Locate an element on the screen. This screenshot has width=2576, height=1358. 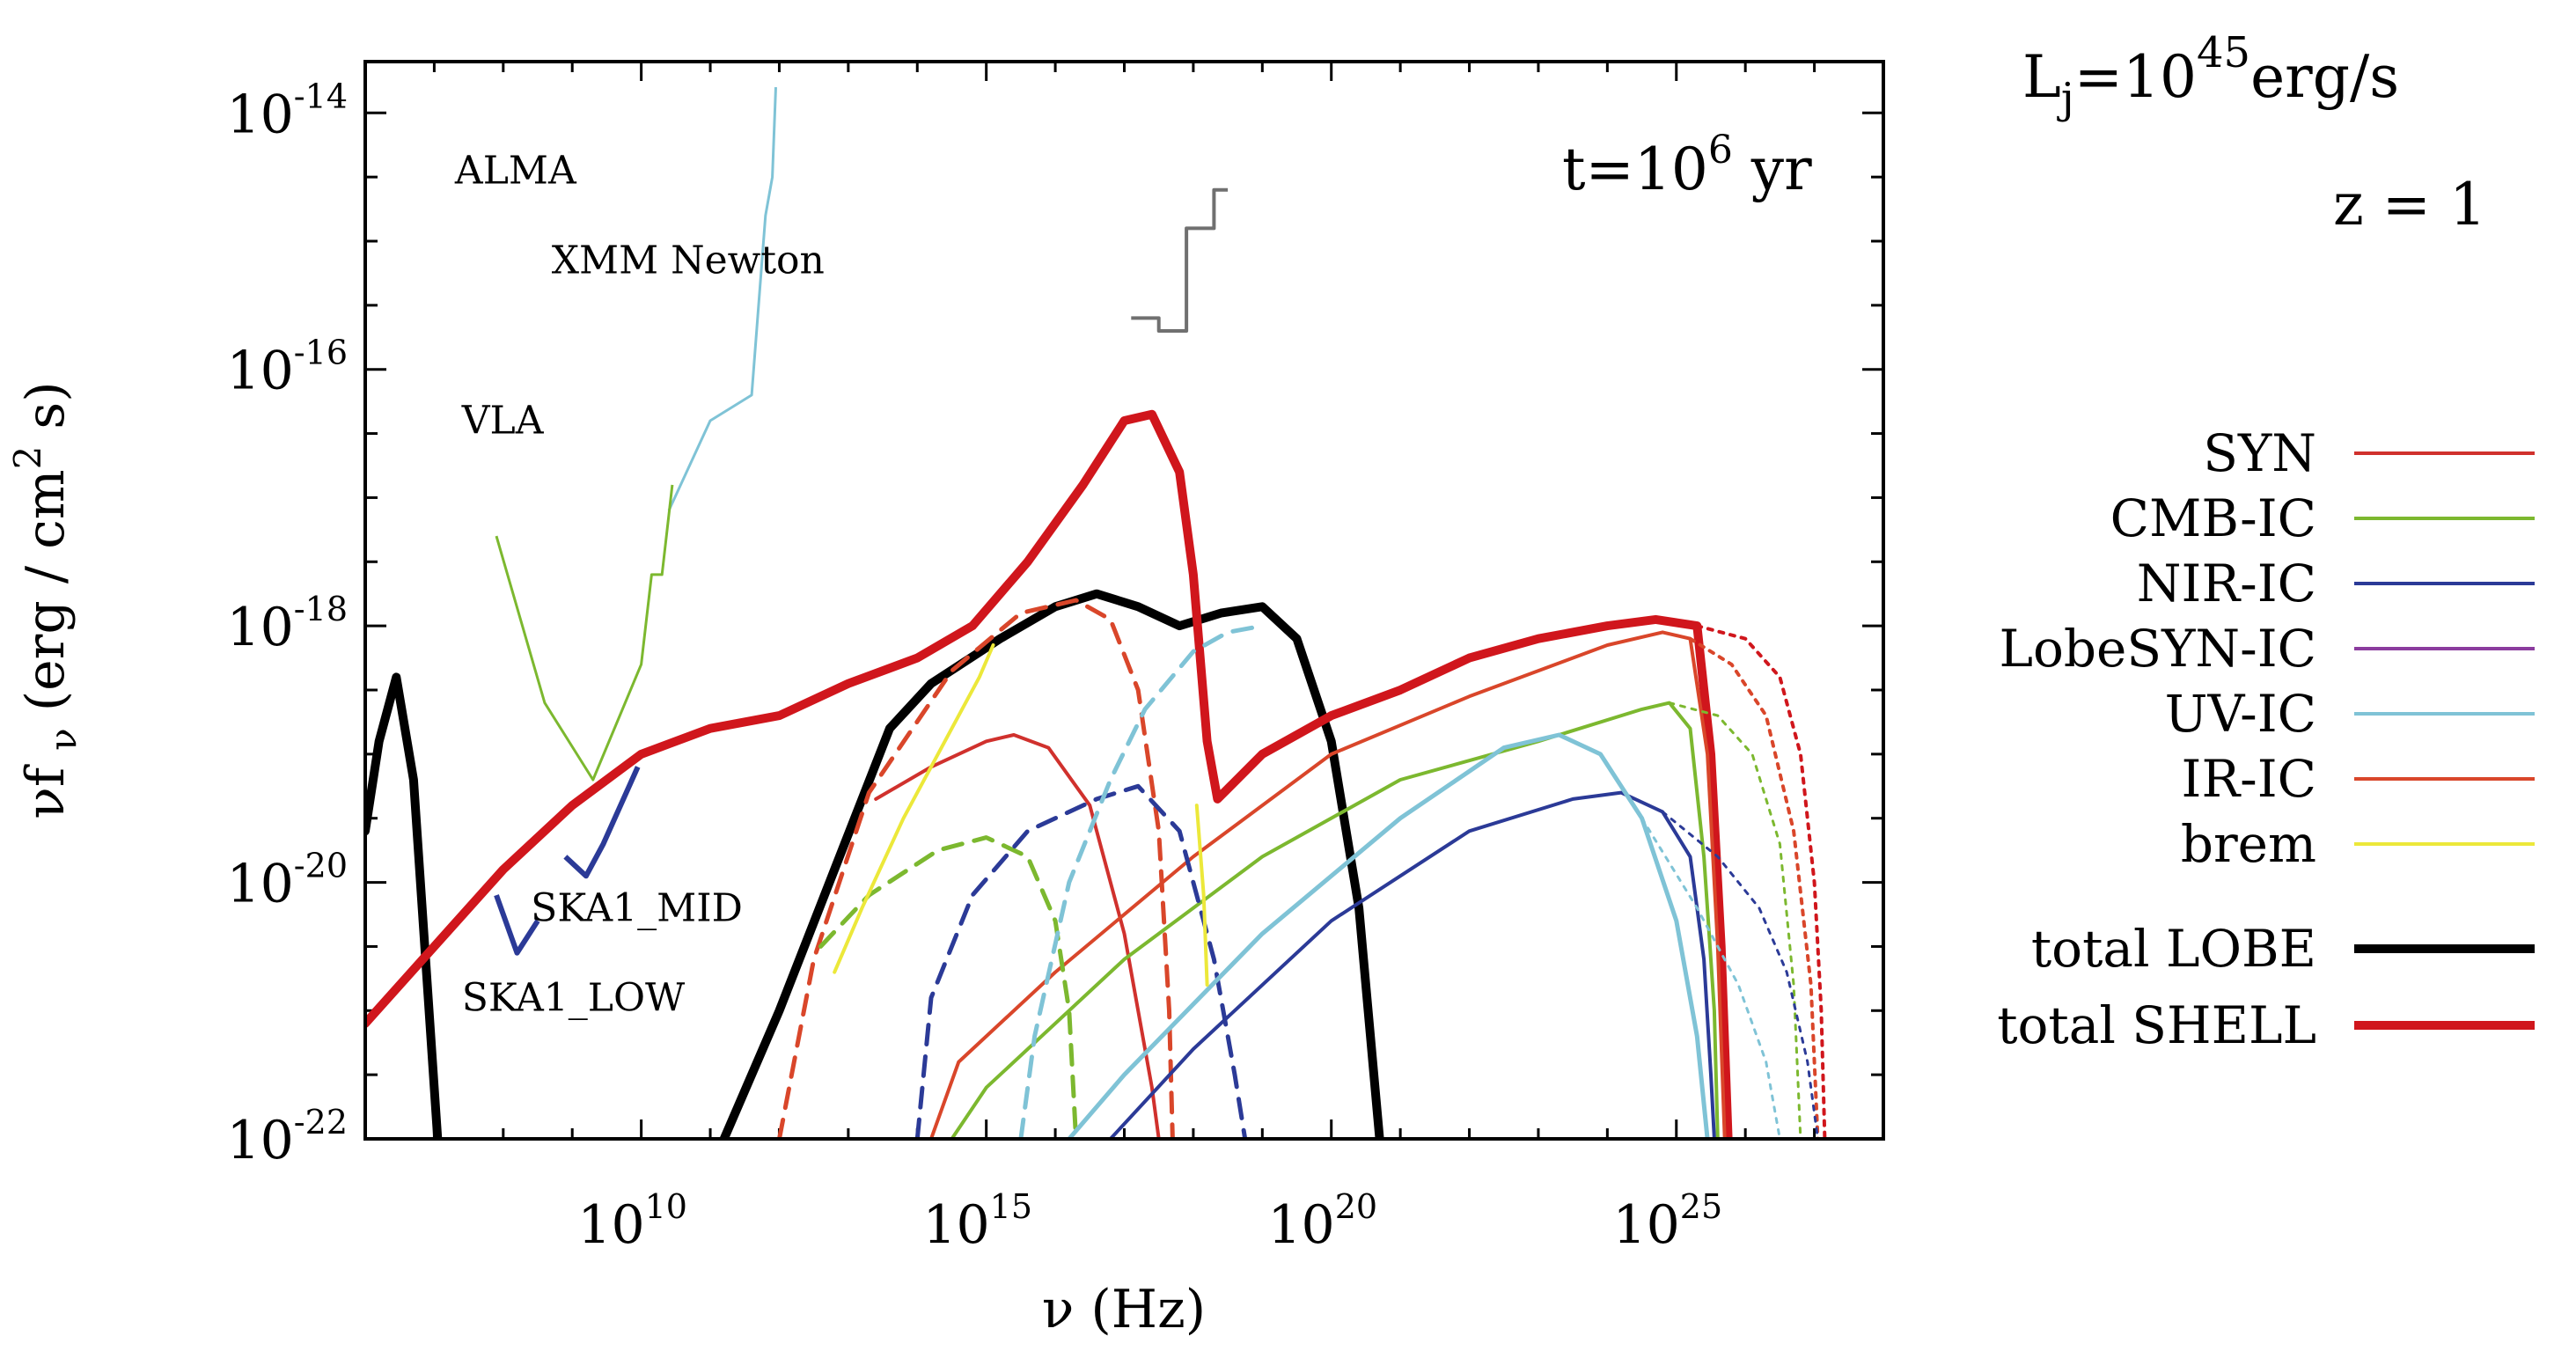
series-uv-ic-high is located at coordinates (1388, 936).